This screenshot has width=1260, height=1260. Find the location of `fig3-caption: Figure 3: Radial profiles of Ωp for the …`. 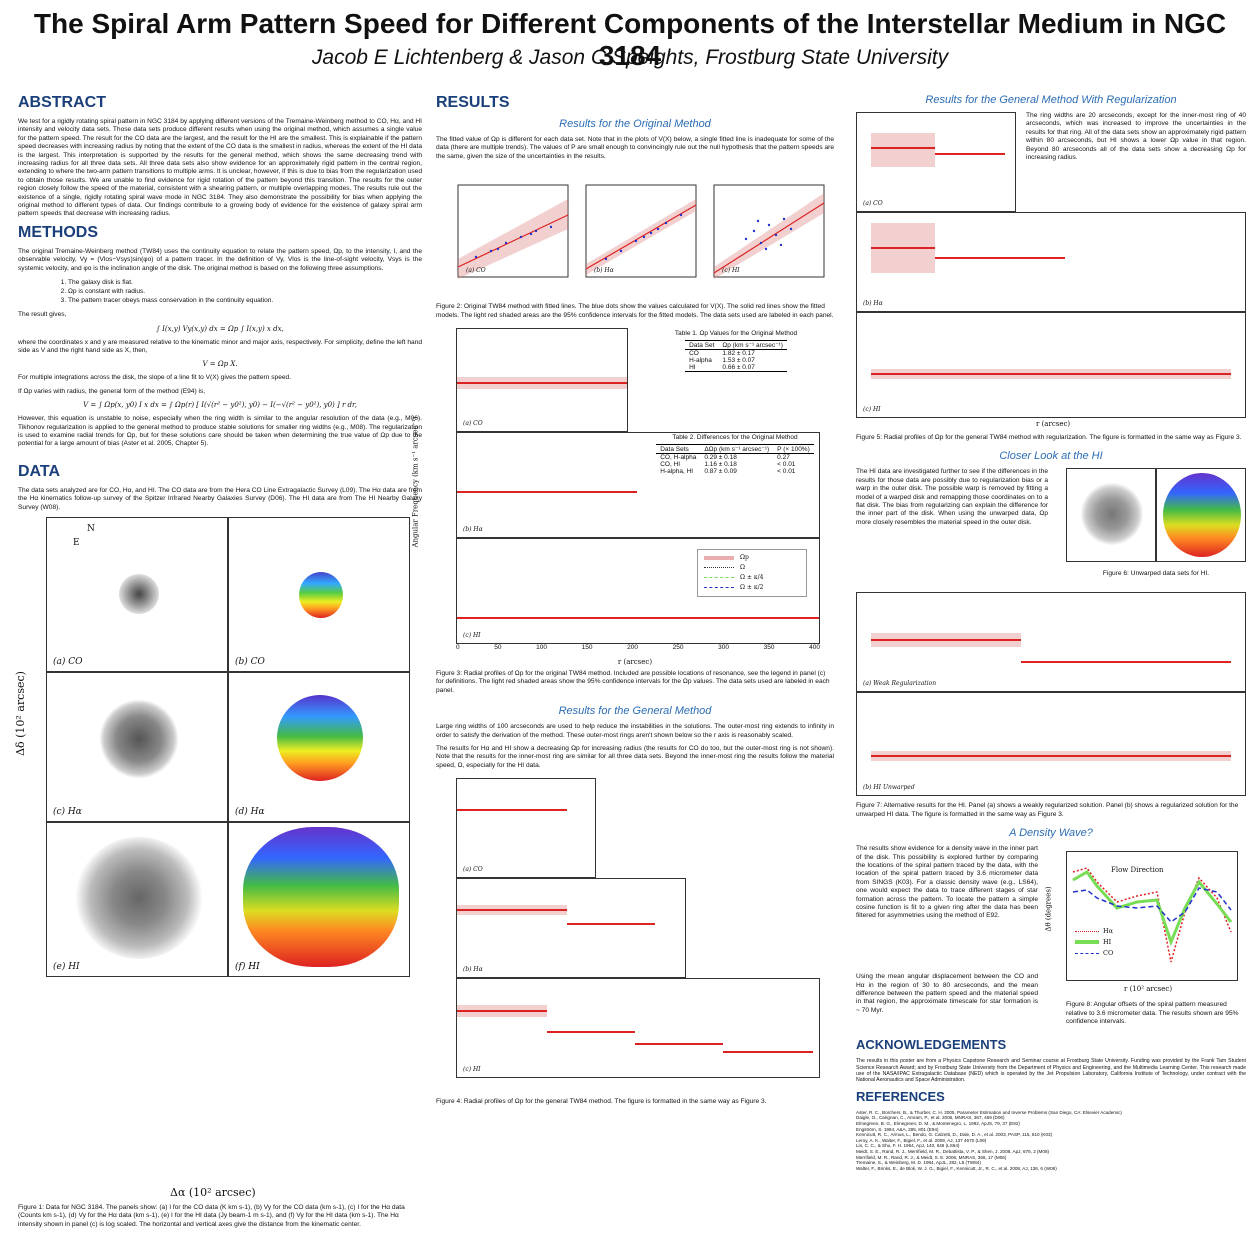

fig3-caption: Figure 3: Radial profiles of Ωp for the … is located at coordinates (633, 682).